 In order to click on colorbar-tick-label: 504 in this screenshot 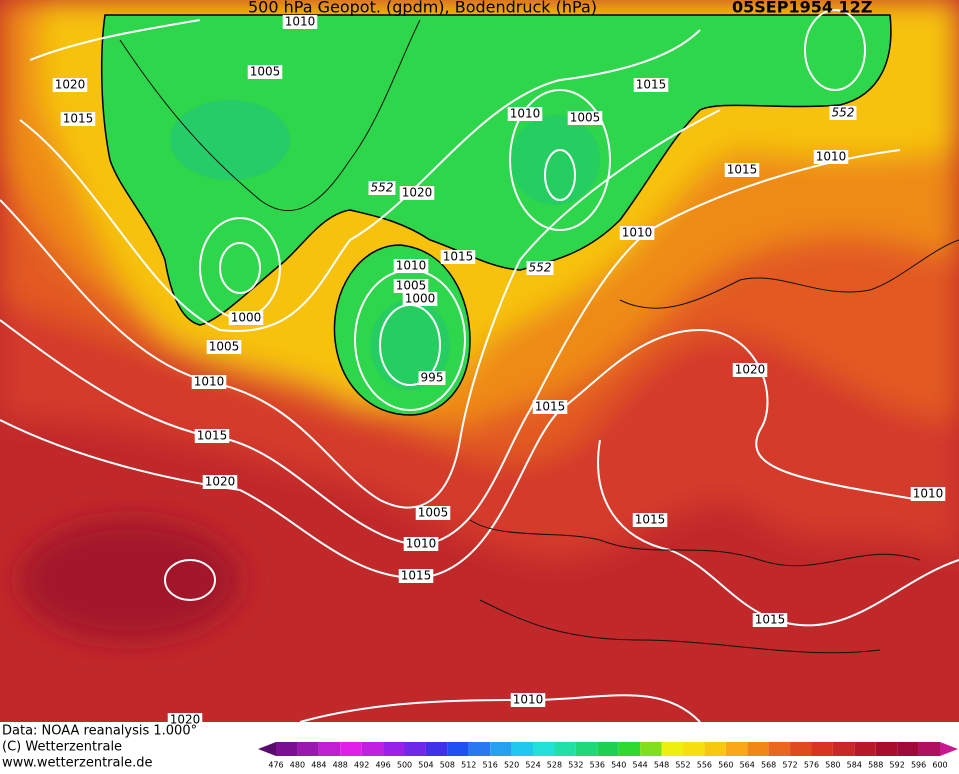, I will do `click(425, 765)`.